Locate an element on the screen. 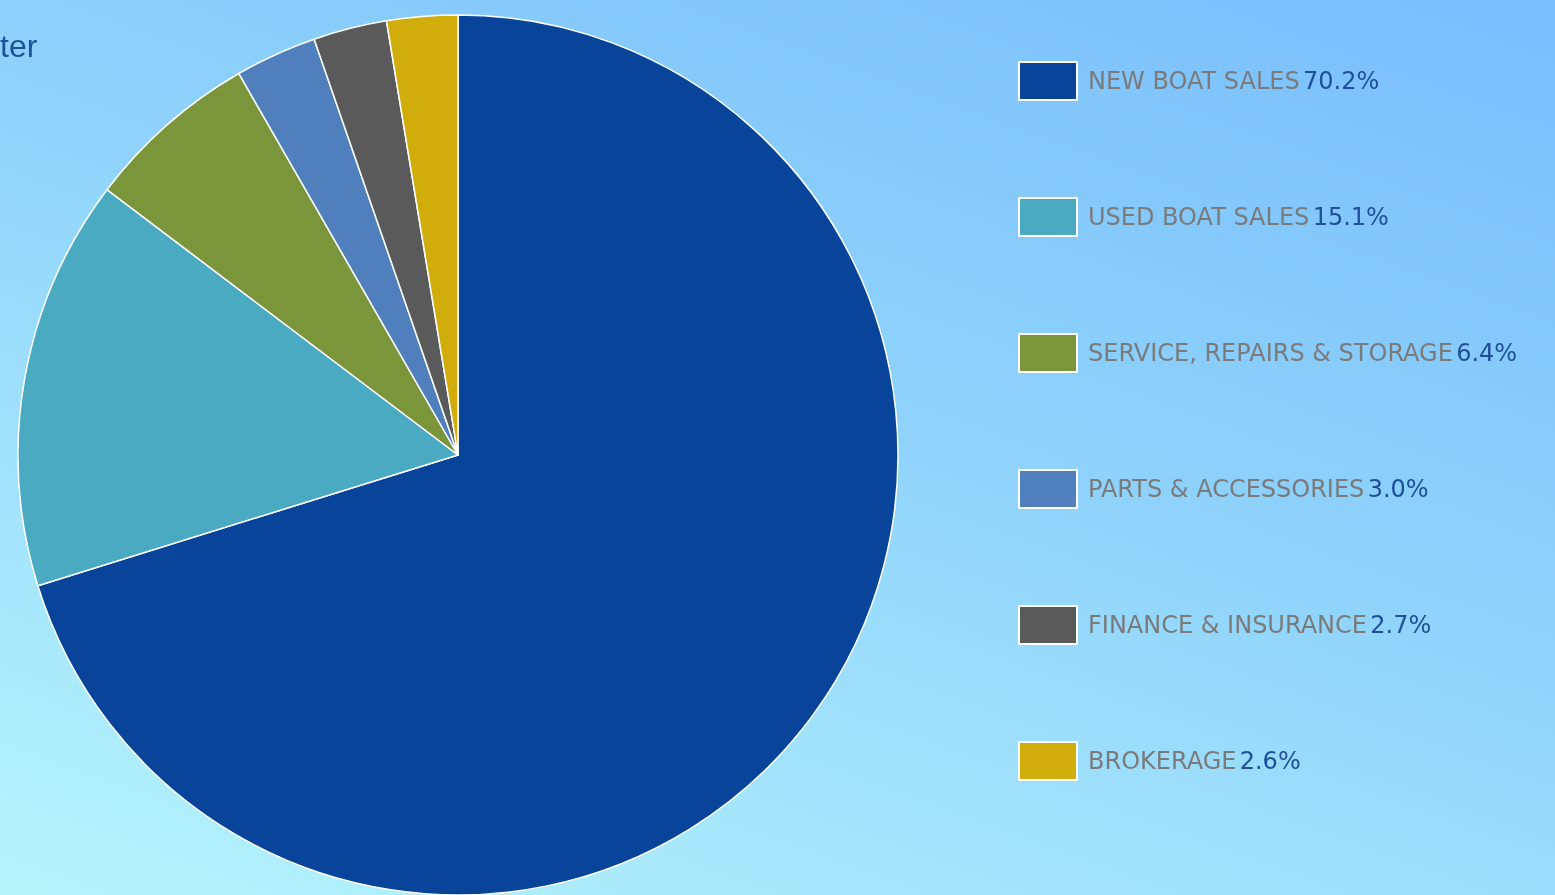  data-label: 2.6% is located at coordinates (1270, 761).